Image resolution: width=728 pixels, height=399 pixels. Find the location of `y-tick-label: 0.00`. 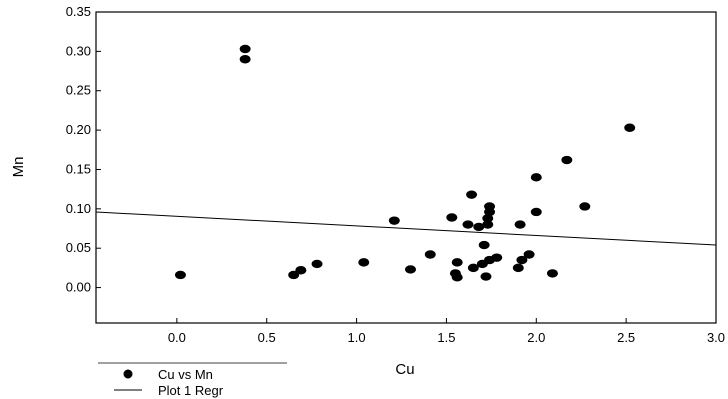

y-tick-label: 0.00 is located at coordinates (78, 287).